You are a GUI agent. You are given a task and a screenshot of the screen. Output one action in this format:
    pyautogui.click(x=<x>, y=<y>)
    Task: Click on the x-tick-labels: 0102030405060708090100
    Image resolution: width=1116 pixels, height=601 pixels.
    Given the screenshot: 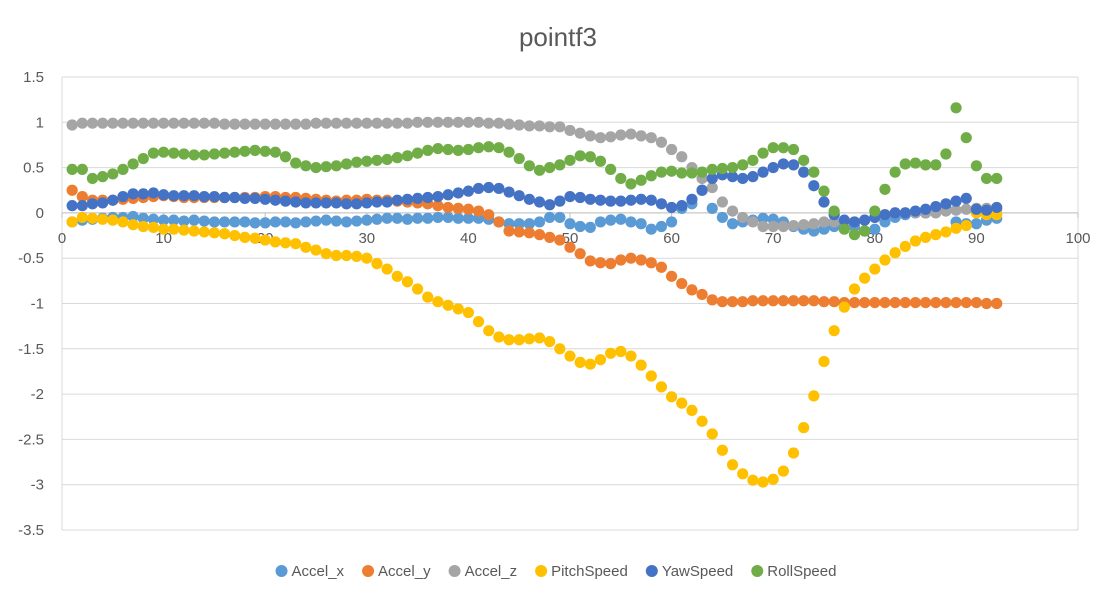 What is the action you would take?
    pyautogui.click(x=574, y=238)
    